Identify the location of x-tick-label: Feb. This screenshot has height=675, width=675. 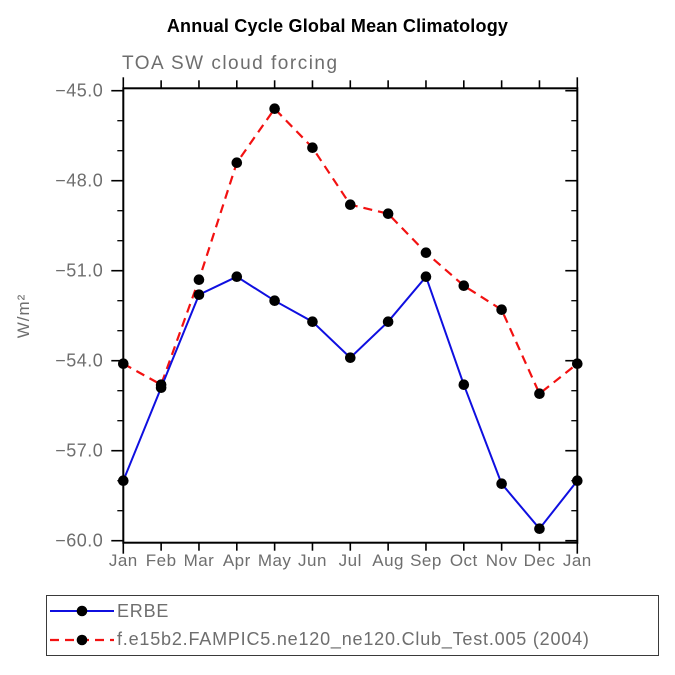
(161, 560).